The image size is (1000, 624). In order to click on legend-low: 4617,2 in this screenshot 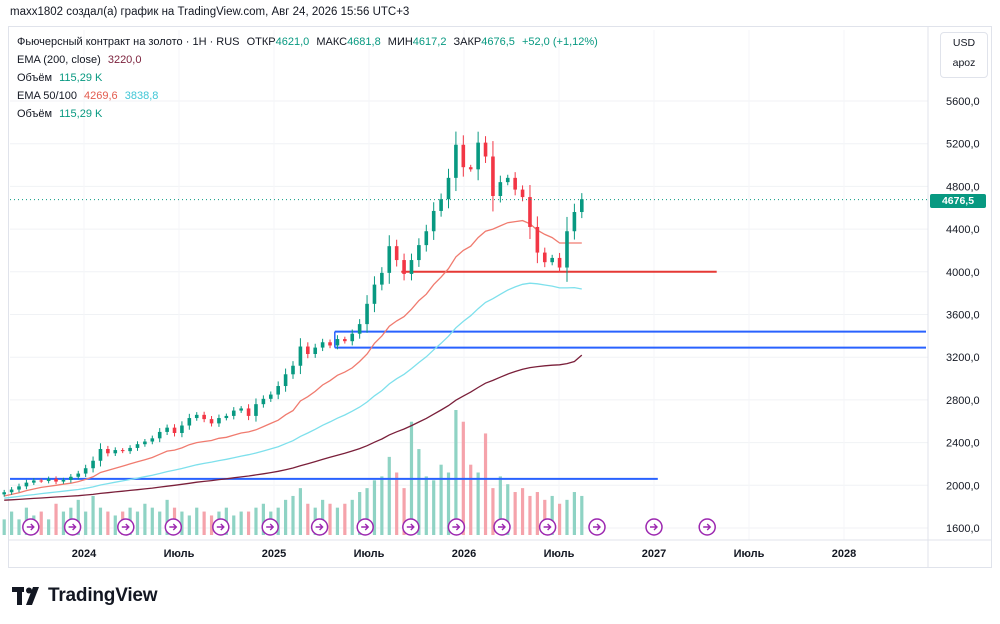, I will do `click(429, 42)`.